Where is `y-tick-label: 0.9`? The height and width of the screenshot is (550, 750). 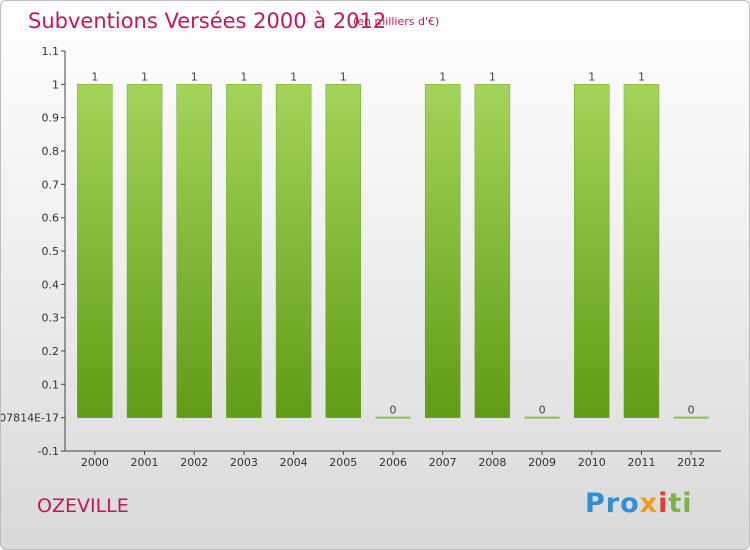
y-tick-label: 0.9 is located at coordinates (51, 118).